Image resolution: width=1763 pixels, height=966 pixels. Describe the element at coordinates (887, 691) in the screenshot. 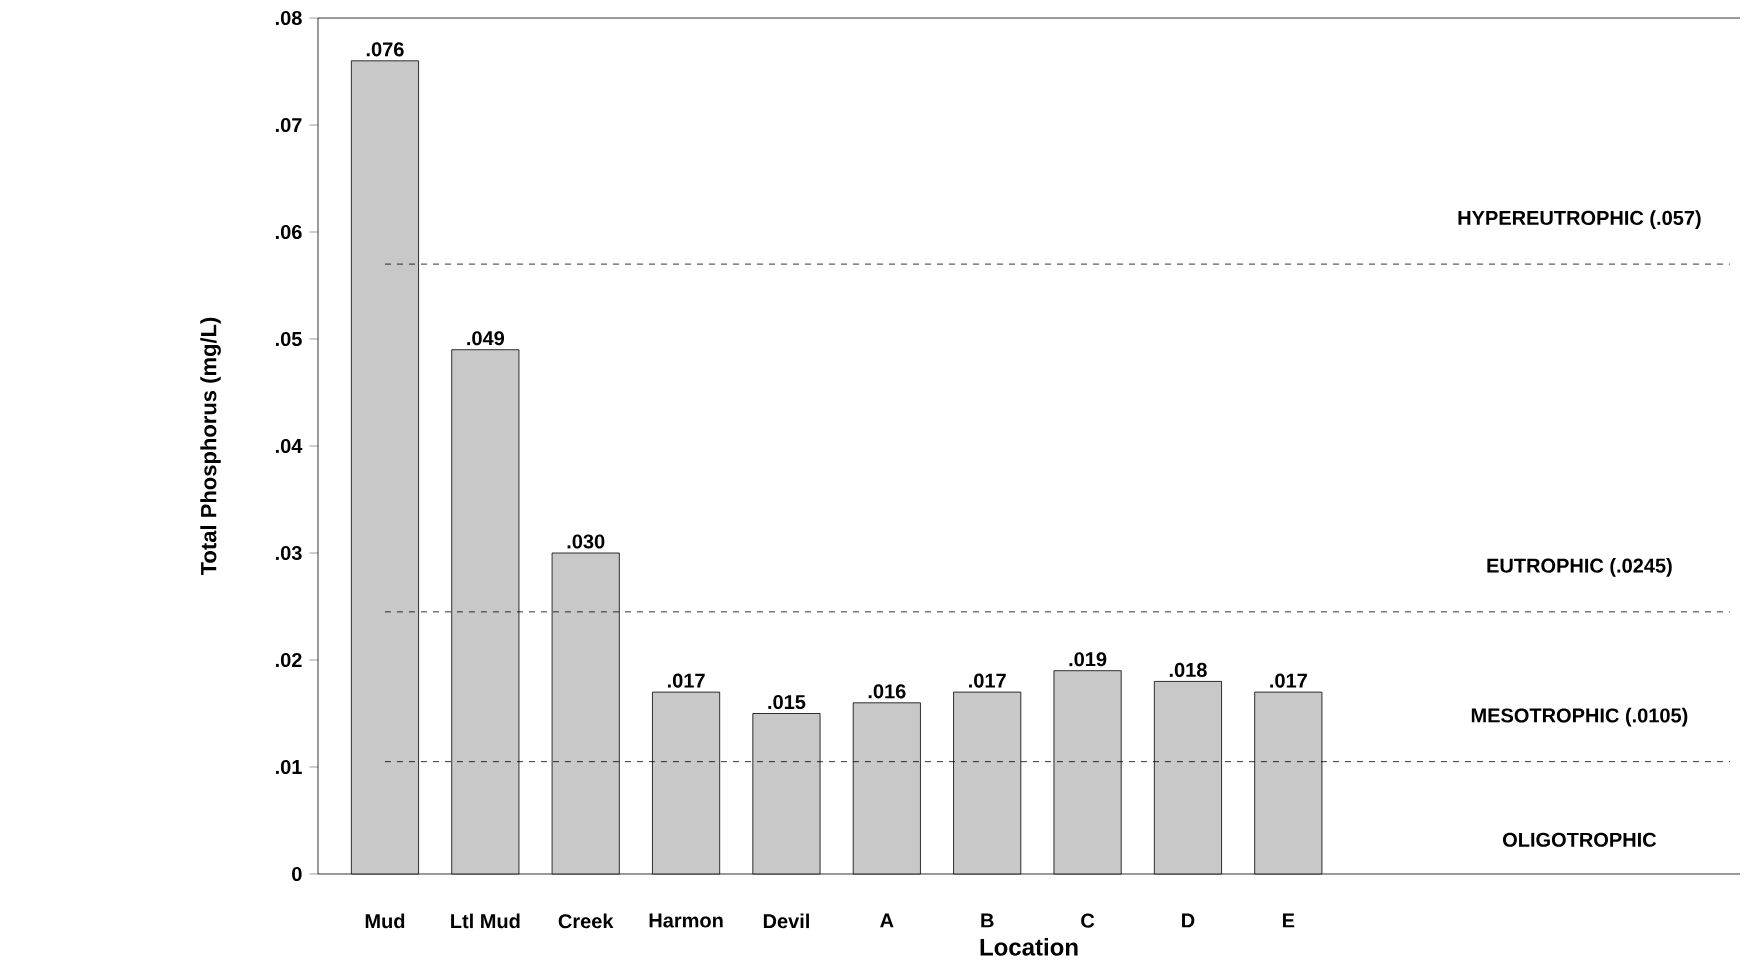

I see `data-label: .016` at that location.